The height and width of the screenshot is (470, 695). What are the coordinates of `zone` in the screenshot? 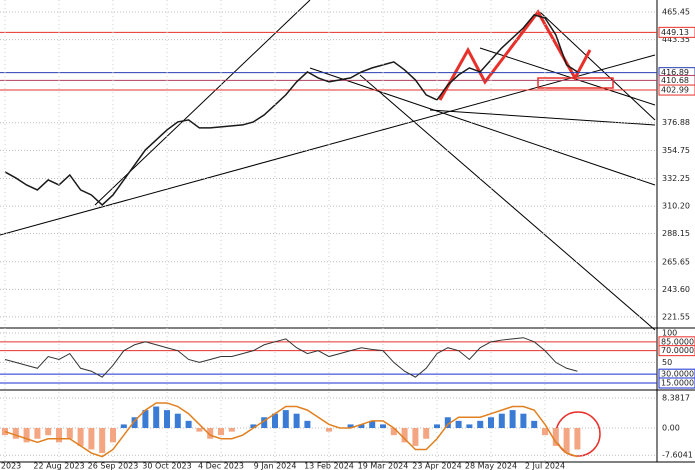 It's located at (575, 83).